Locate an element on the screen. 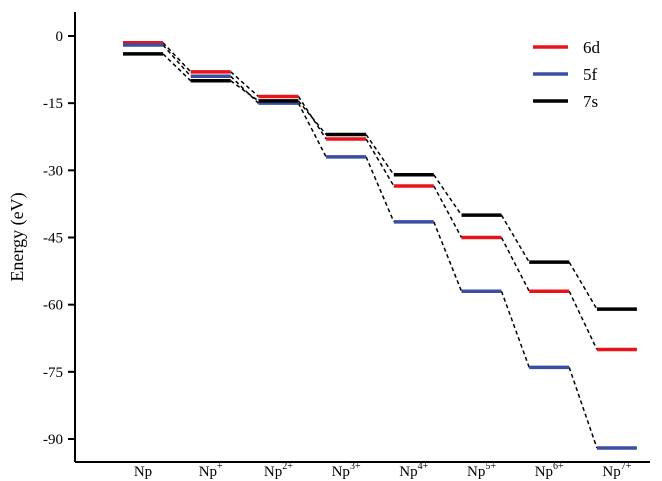 This screenshot has height=481, width=662. x-tick-label: Np3+ is located at coordinates (346, 470).